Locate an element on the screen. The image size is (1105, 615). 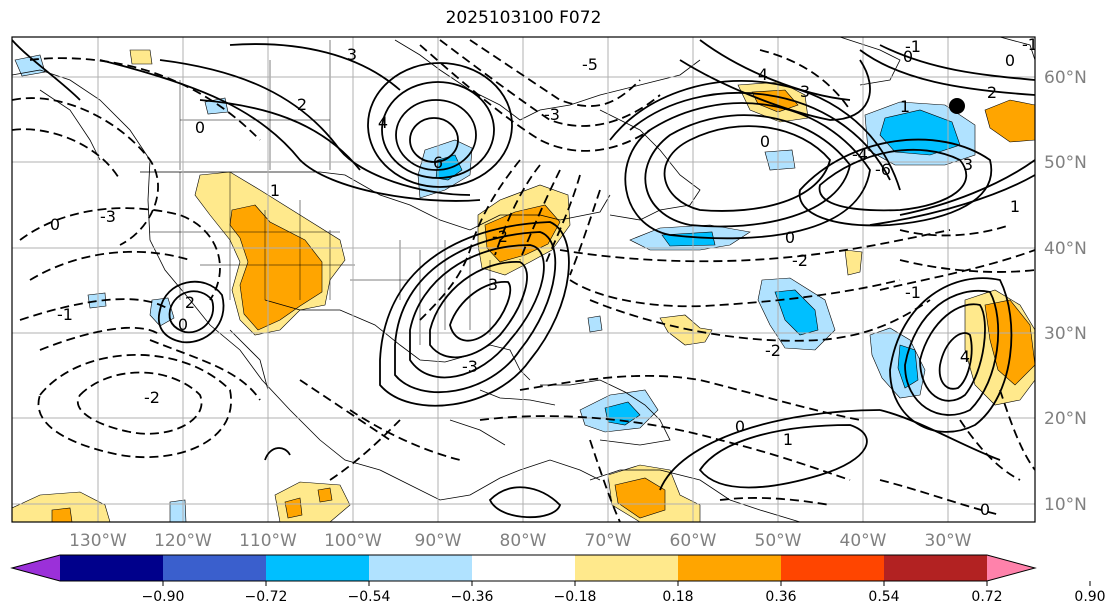
contour-label: -4 is located at coordinates (860, 154).